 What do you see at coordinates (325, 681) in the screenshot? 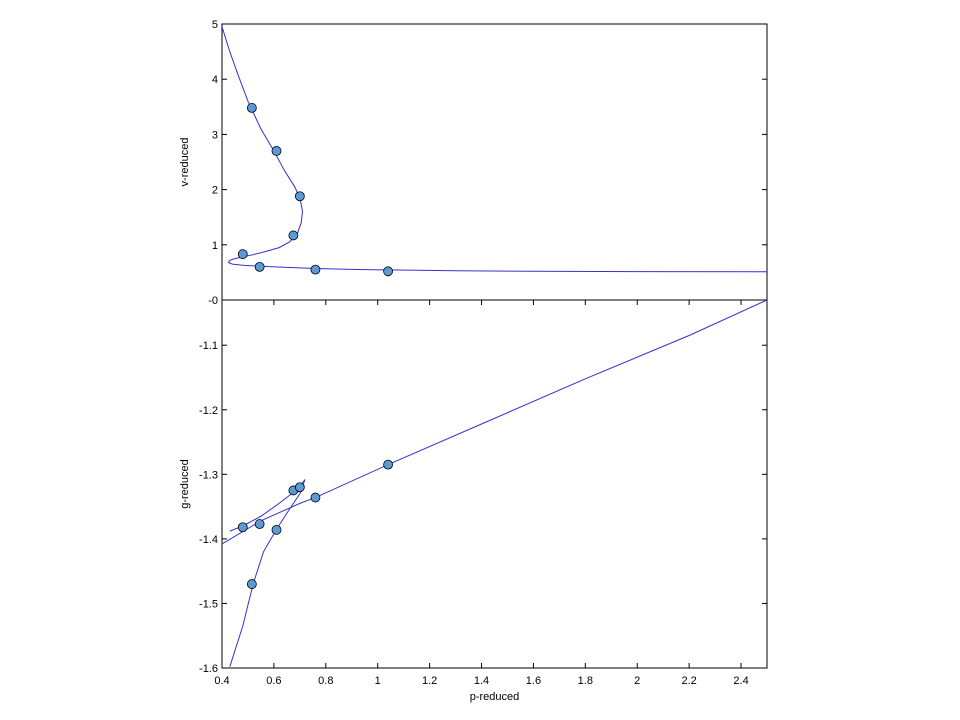
I see `x-tick-label: 0.8` at bounding box center [325, 681].